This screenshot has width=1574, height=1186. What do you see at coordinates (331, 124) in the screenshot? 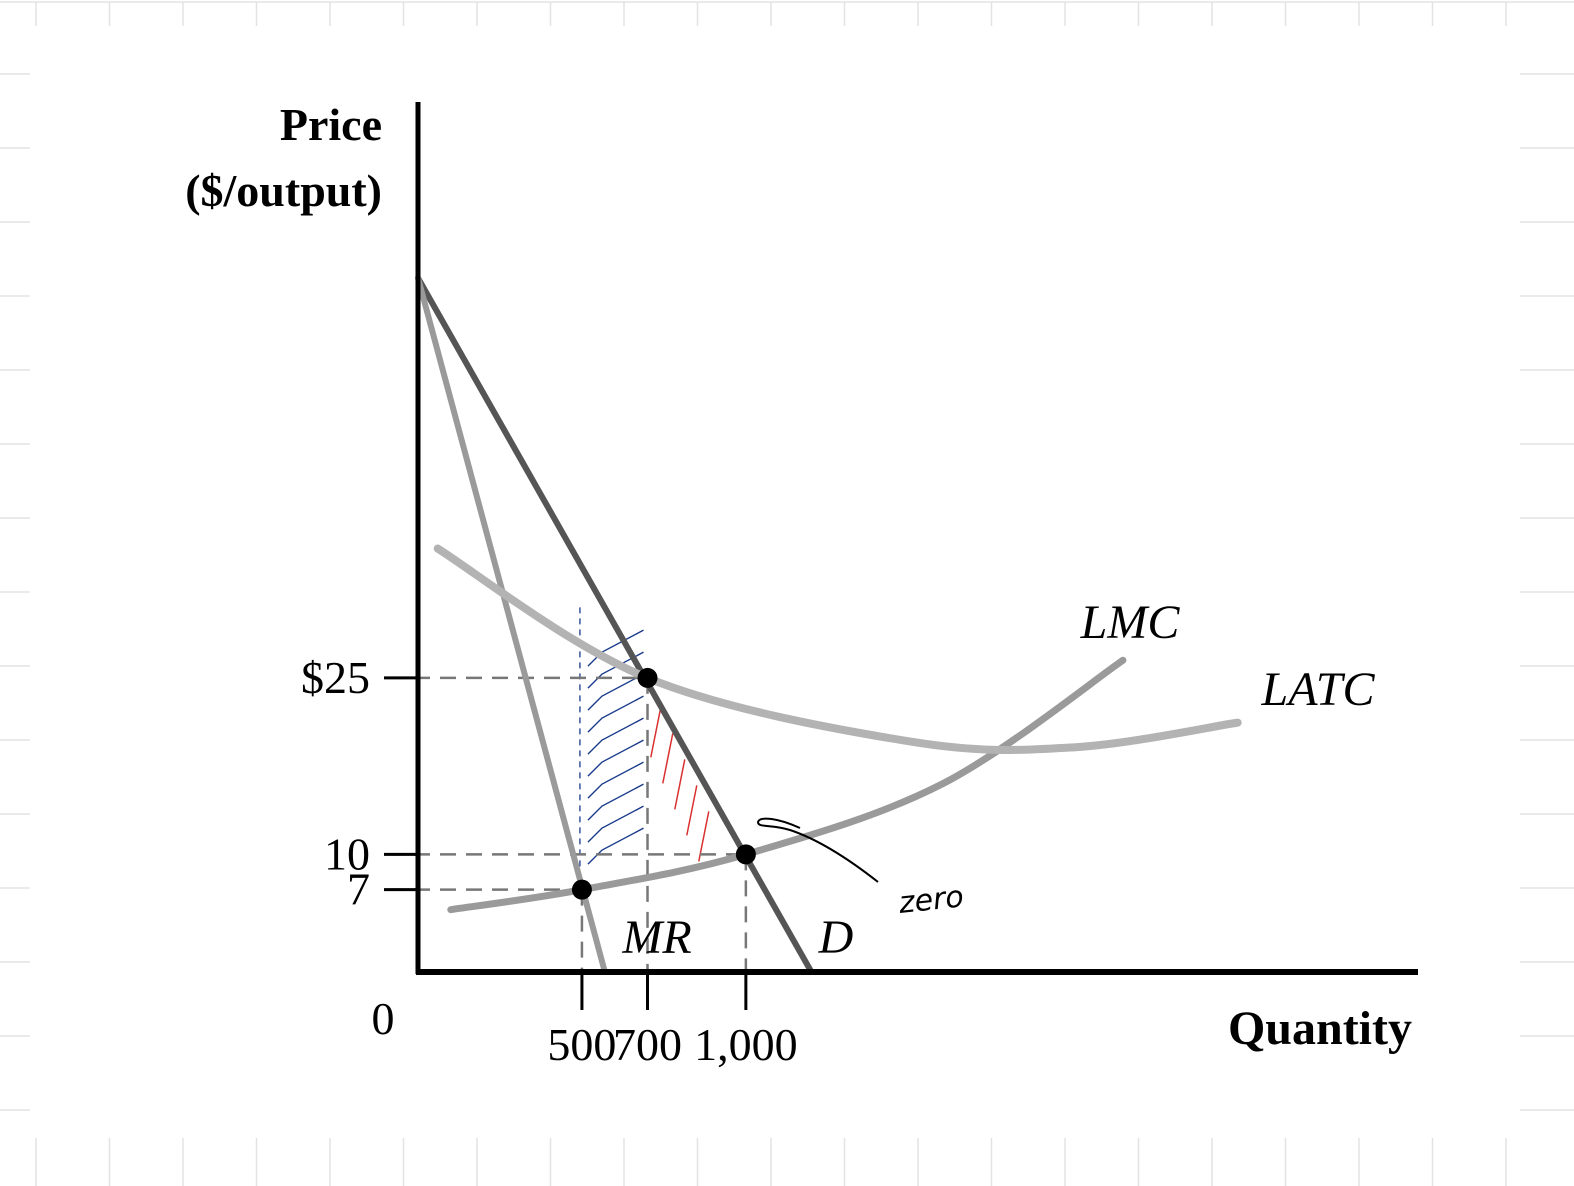
I see `y-axis-label-line1: Price` at bounding box center [331, 124].